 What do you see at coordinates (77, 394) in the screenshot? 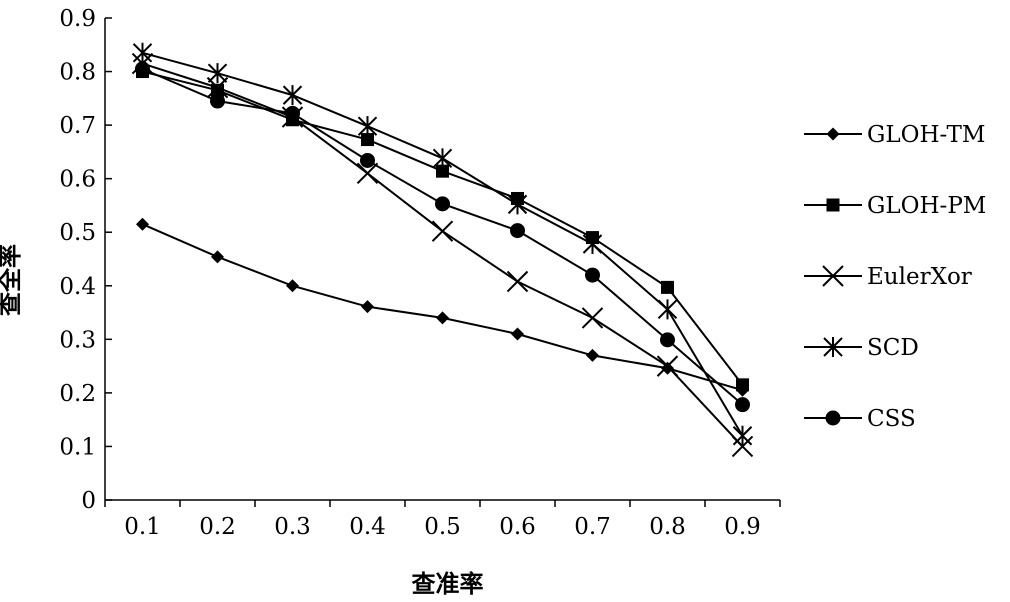
I see `y-tick-label: 0.2` at bounding box center [77, 394].